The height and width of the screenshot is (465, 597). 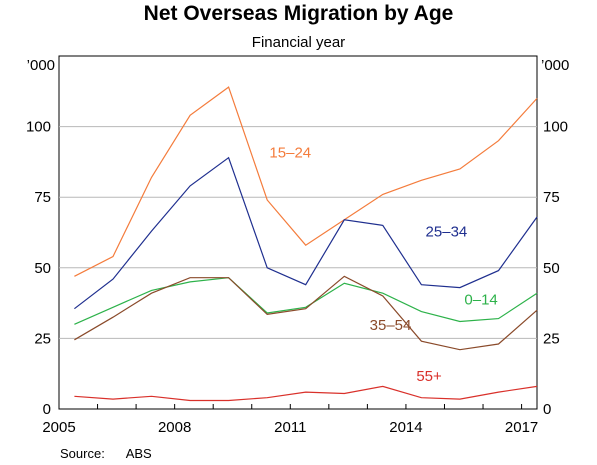 What do you see at coordinates (41, 65) in the screenshot?
I see `y-unit-left: ’000` at bounding box center [41, 65].